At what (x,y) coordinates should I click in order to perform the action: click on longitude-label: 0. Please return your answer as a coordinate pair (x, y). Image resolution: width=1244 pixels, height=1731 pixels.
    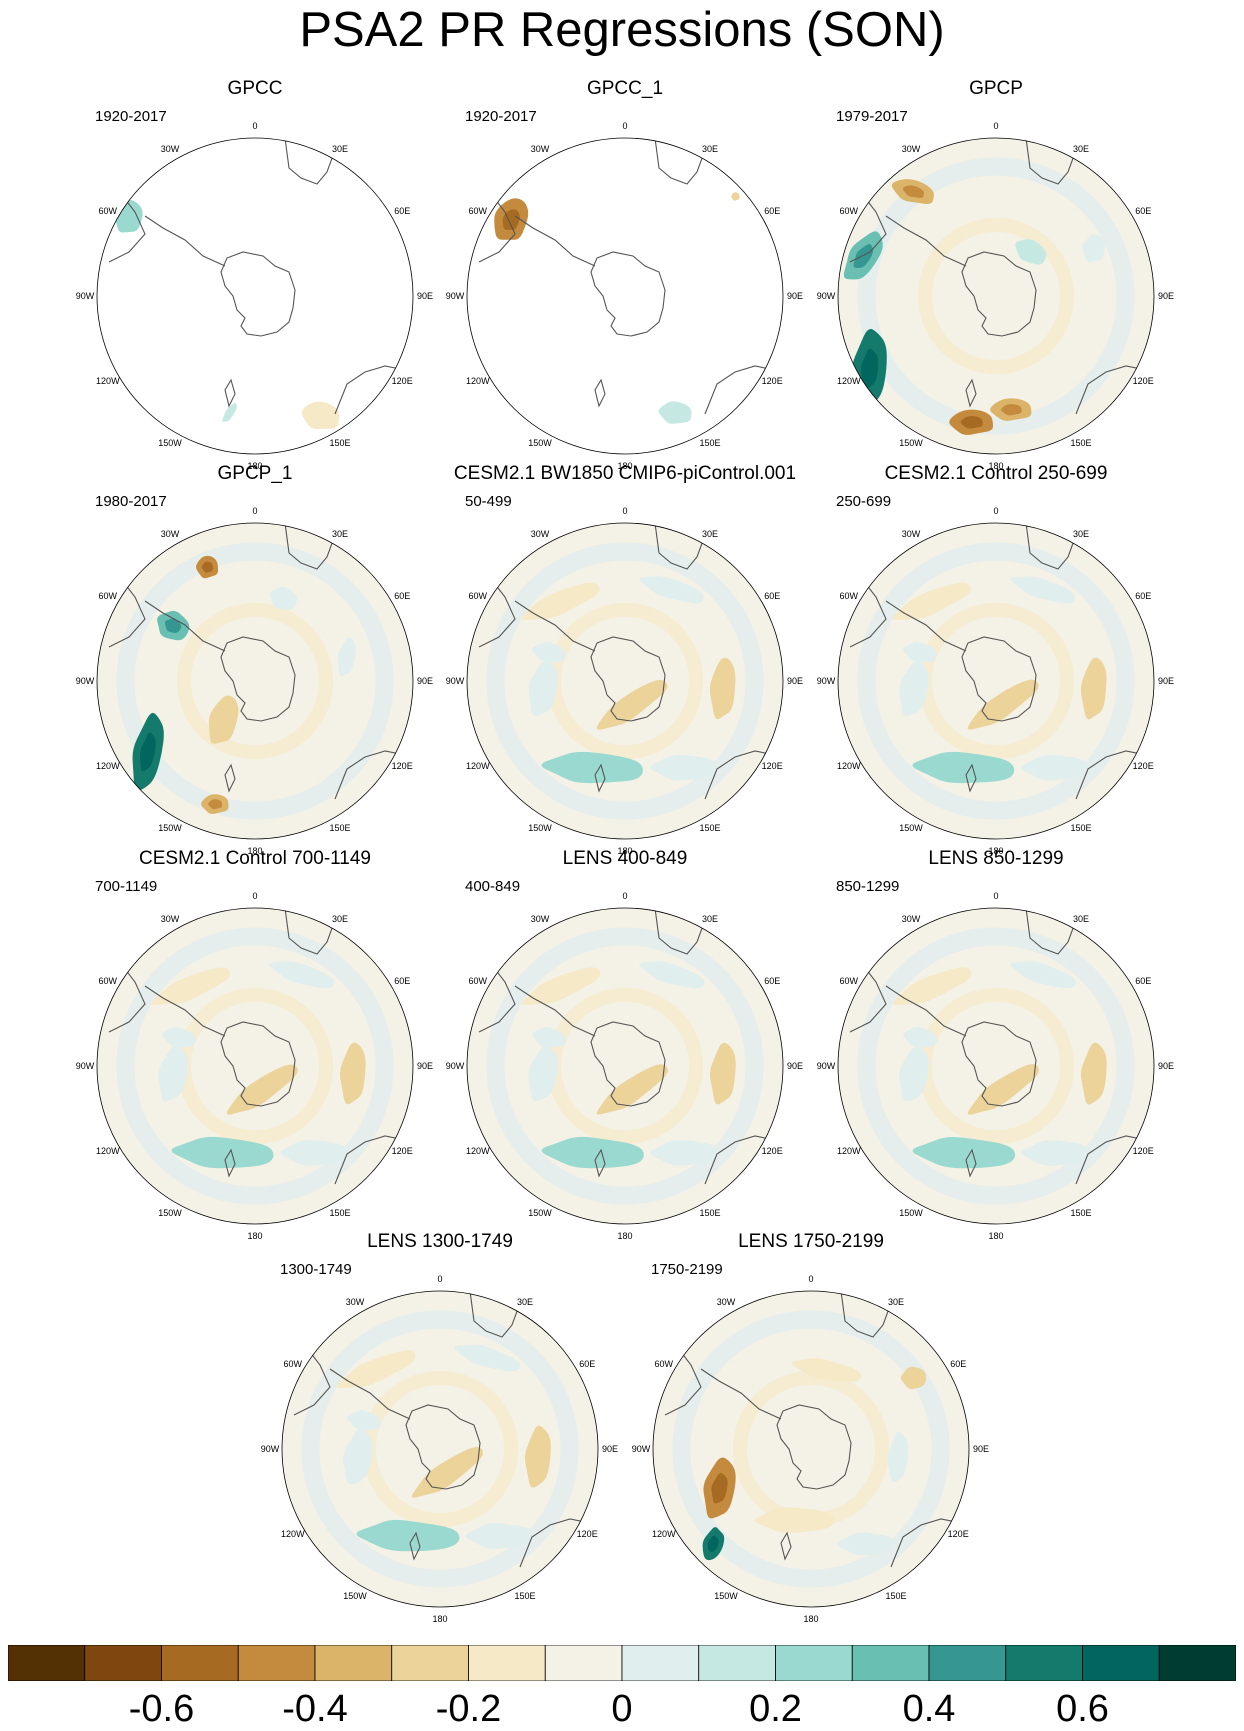
    Looking at the image, I should click on (254, 511).